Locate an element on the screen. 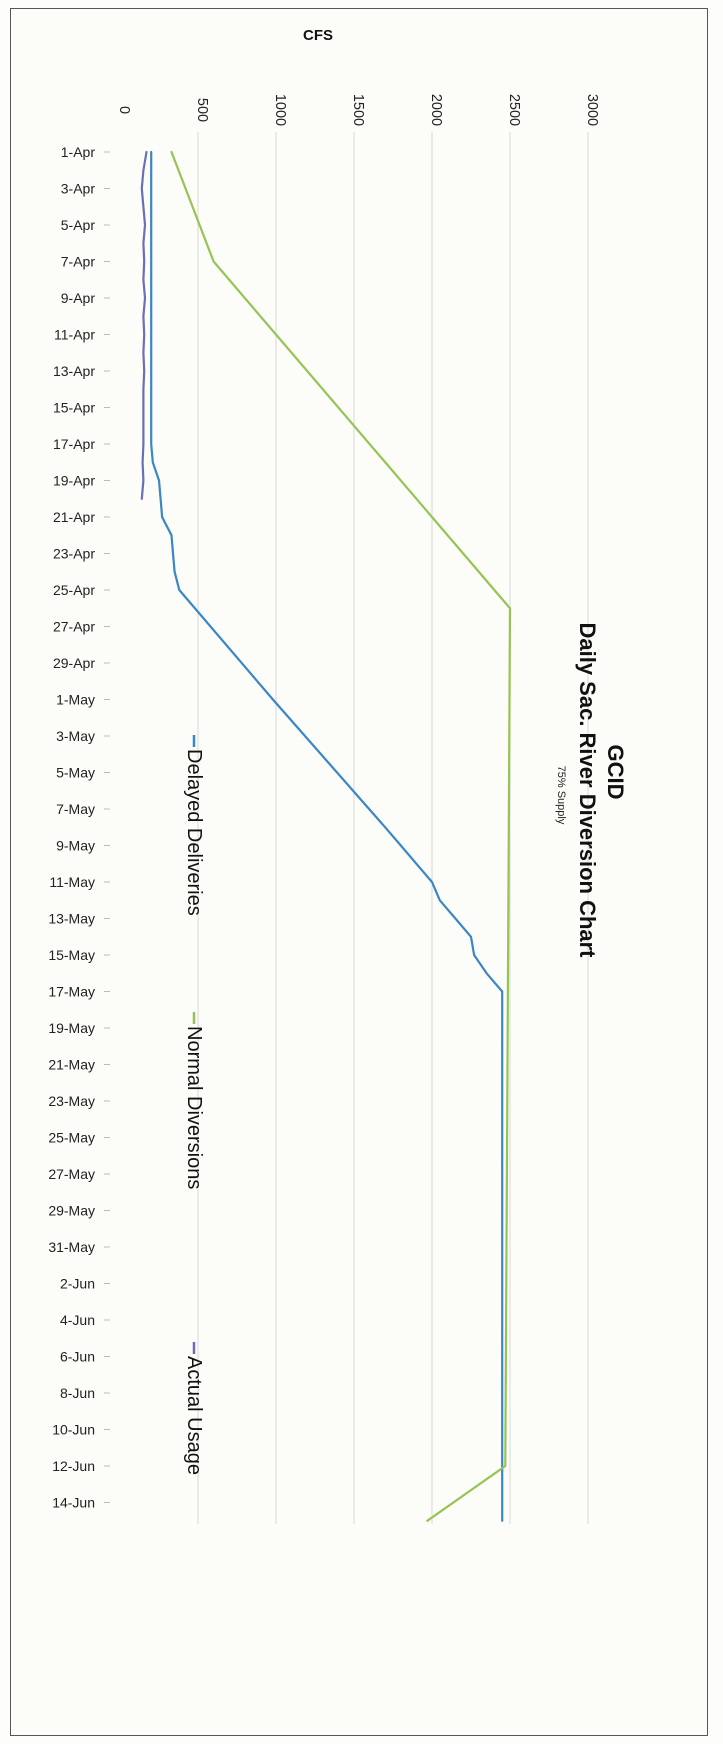 The image size is (723, 1744). y-tick-labels: 0 500 1000 1500 2000 2500 3000 is located at coordinates (358, 110).